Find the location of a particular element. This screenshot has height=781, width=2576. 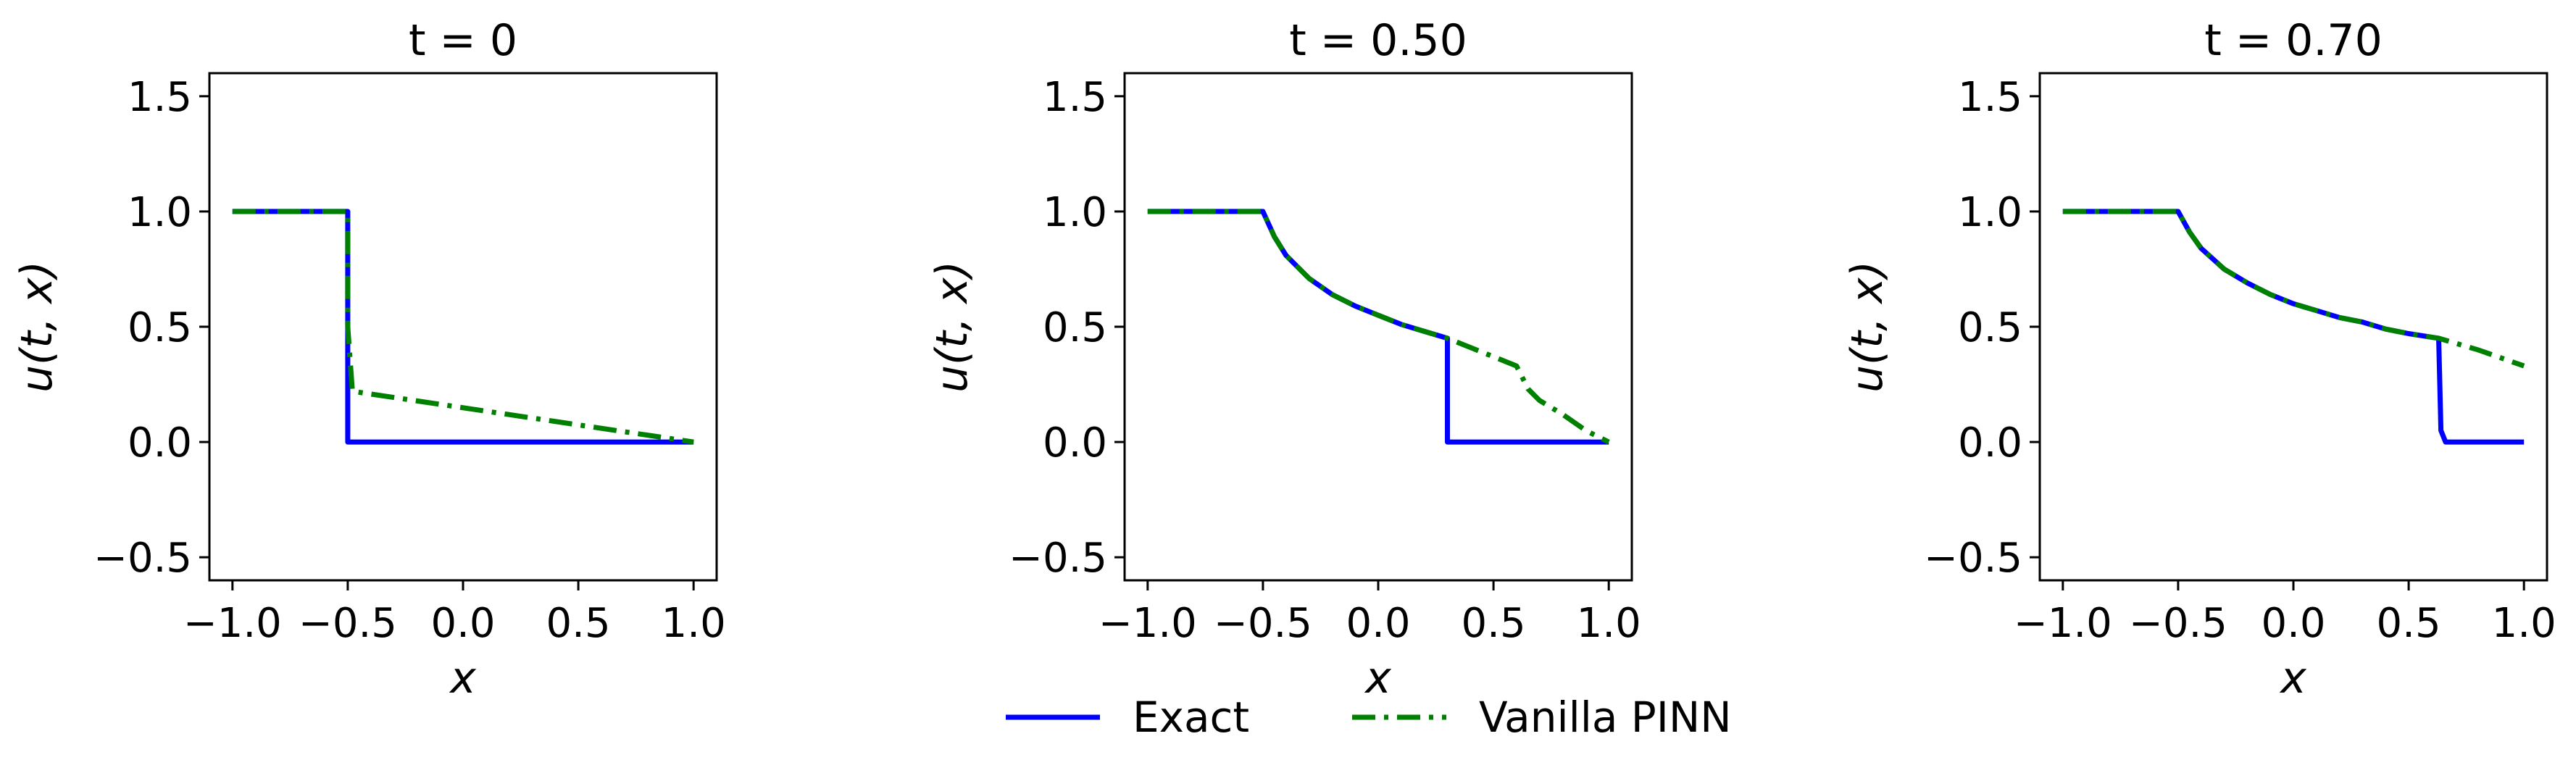

panel-title: t = 0 is located at coordinates (463, 40).